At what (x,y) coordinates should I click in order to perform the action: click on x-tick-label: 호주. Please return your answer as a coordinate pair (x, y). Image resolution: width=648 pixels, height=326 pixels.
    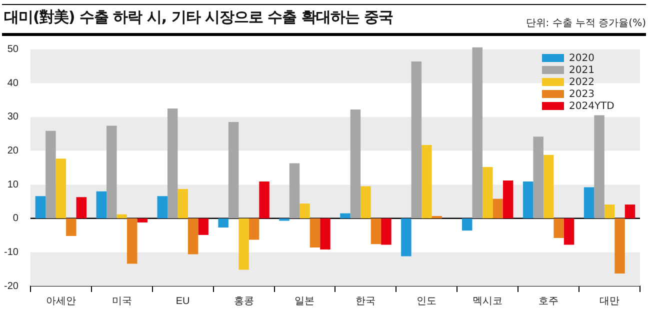
    Looking at the image, I should click on (548, 301).